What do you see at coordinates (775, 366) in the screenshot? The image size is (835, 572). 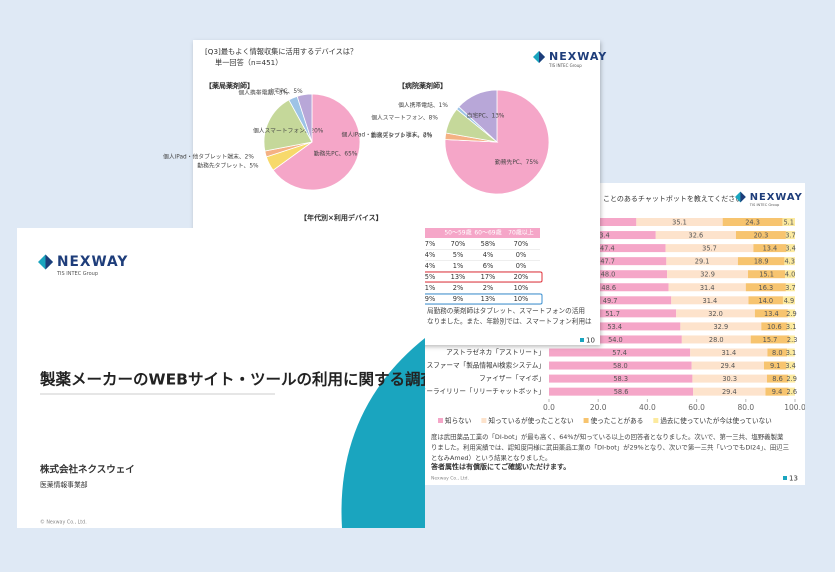 I see `value-label: 9.1` at bounding box center [775, 366].